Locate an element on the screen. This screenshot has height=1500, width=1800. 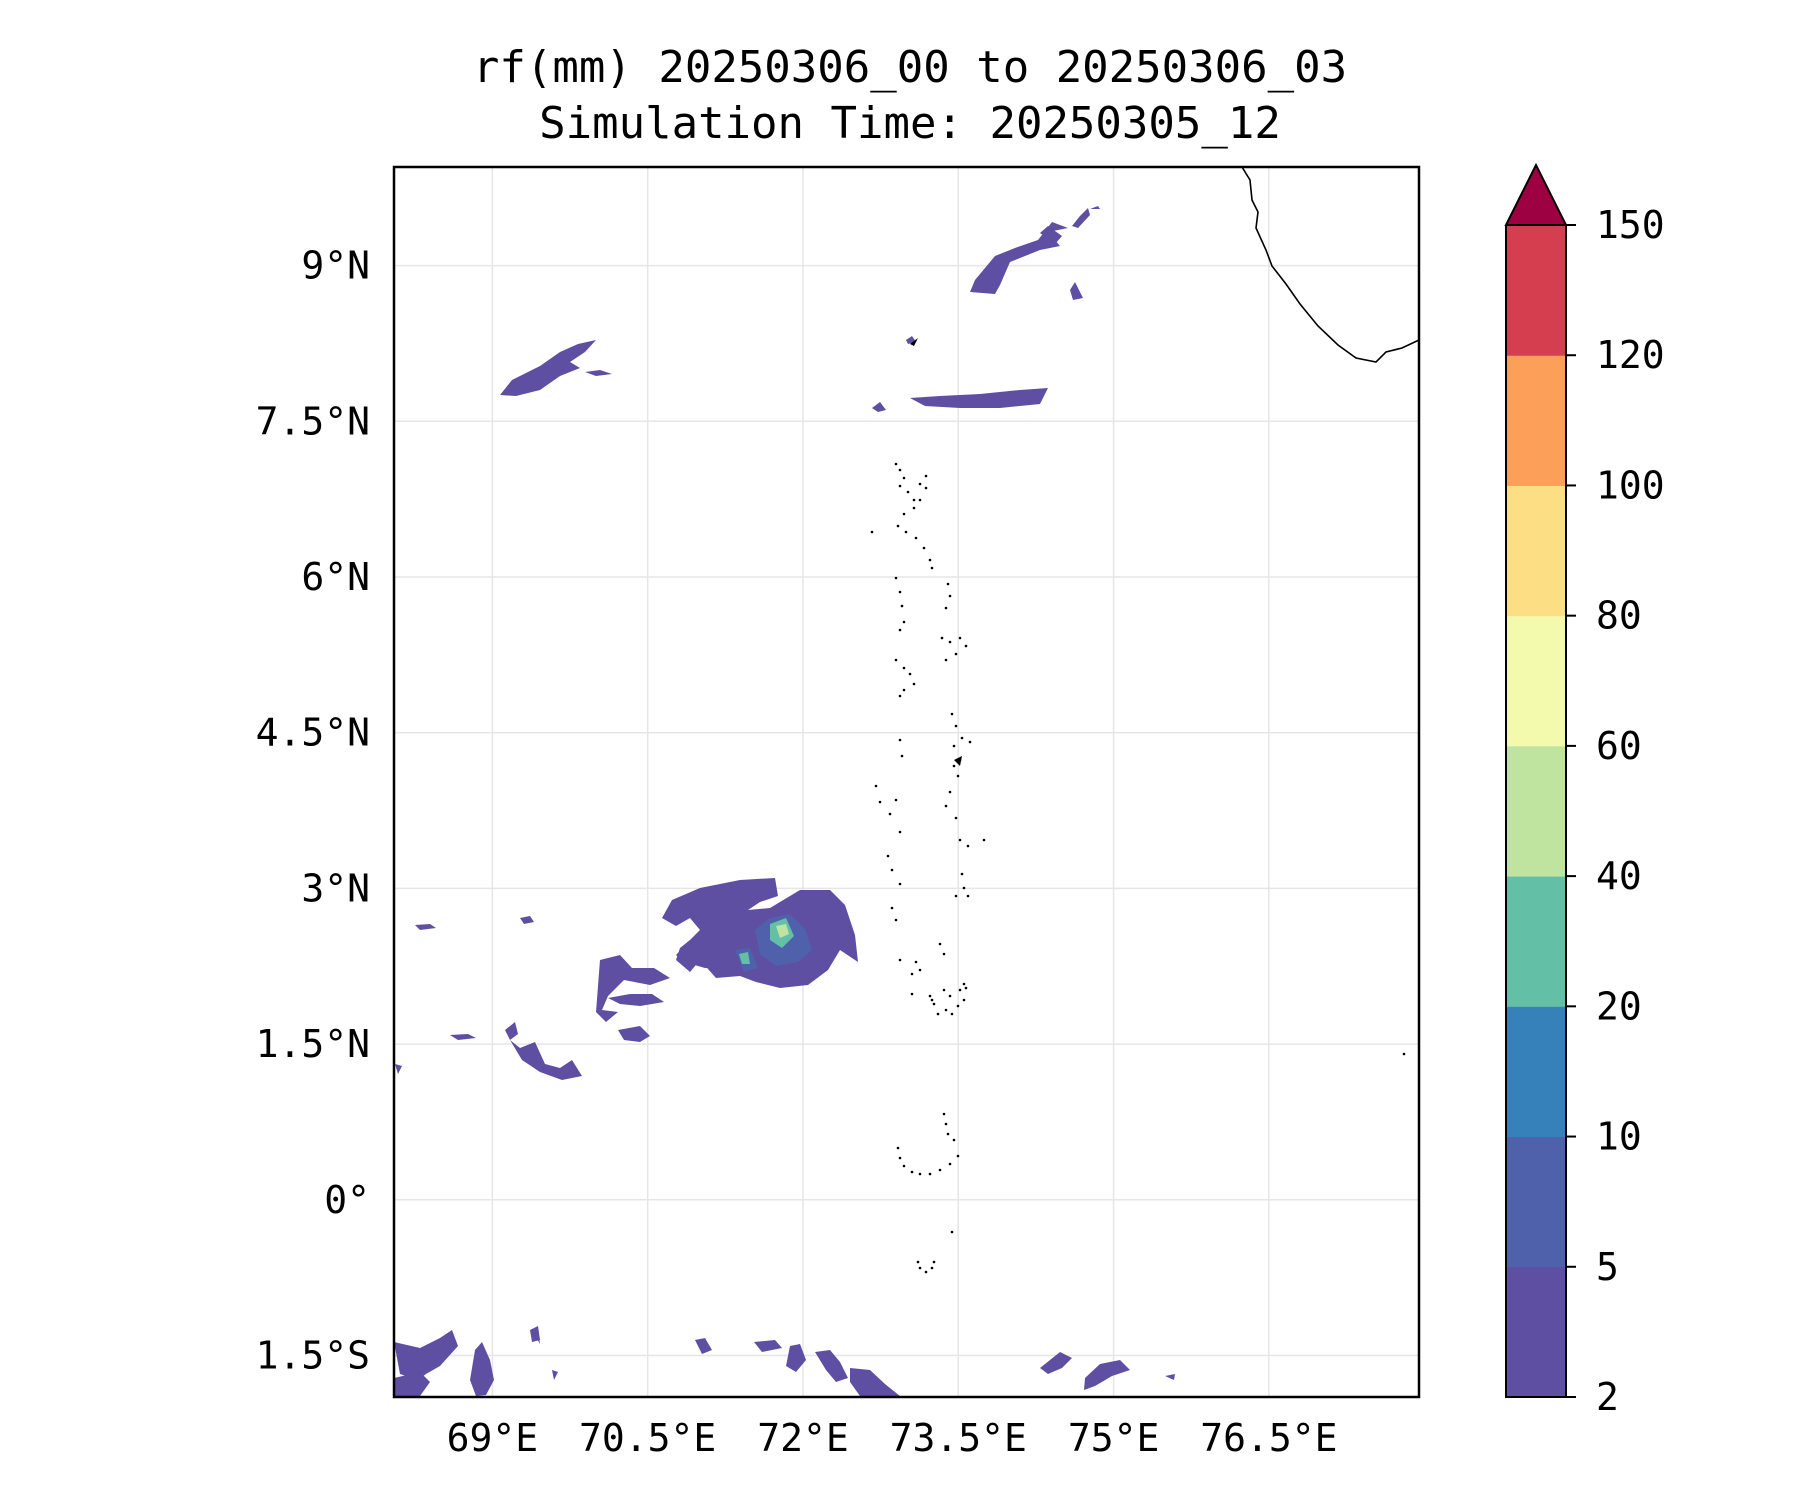
x-tick-label: 72°E is located at coordinates (803, 1438).